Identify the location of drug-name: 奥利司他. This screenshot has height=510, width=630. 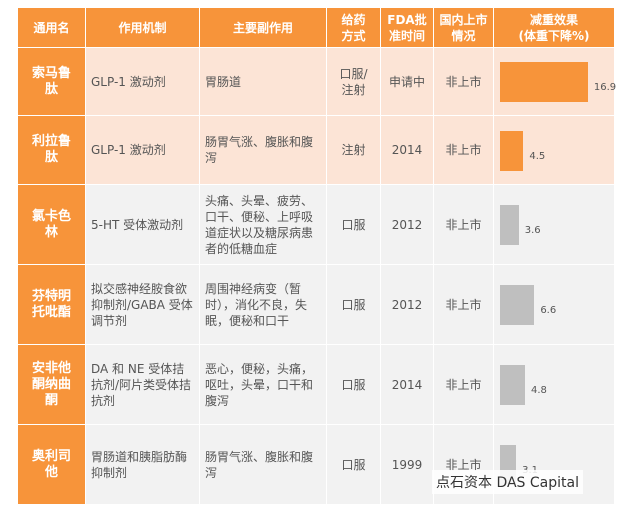
(52, 465).